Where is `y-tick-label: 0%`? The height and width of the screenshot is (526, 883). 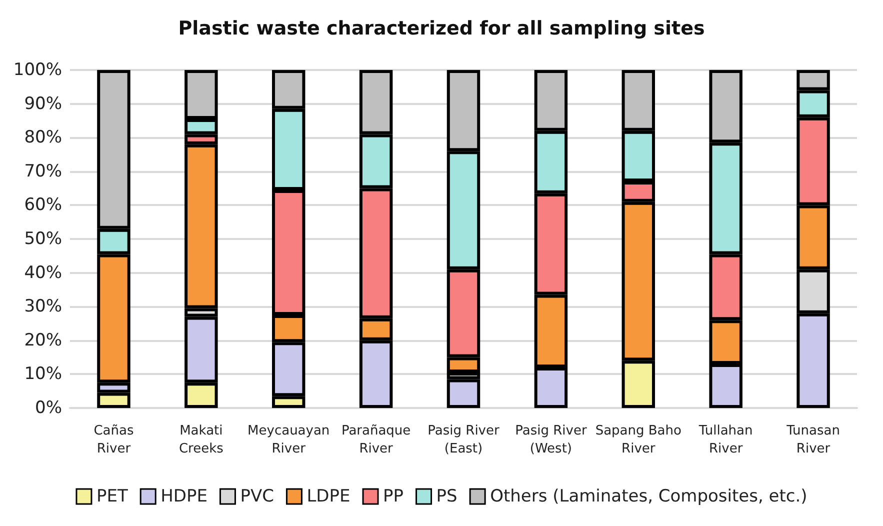
y-tick-label: 0% is located at coordinates (48, 408).